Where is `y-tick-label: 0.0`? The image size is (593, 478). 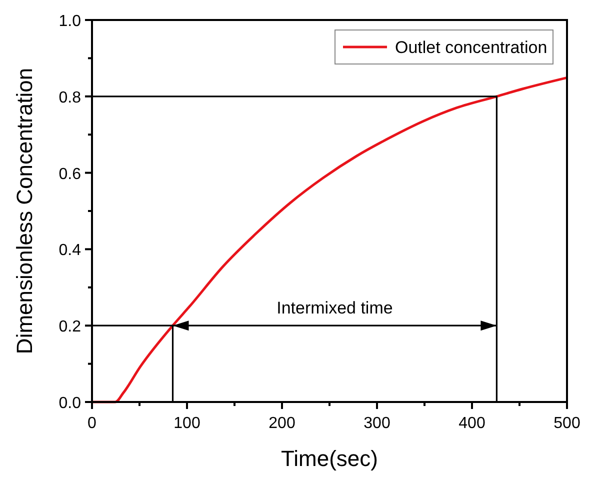
y-tick-label: 0.0 is located at coordinates (70, 403).